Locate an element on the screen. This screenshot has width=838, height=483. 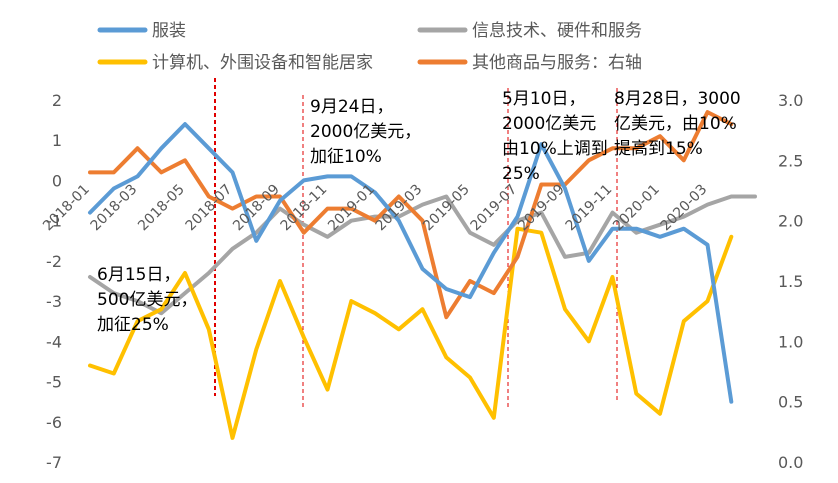
left-tick-label: 2 is located at coordinates (57, 100).